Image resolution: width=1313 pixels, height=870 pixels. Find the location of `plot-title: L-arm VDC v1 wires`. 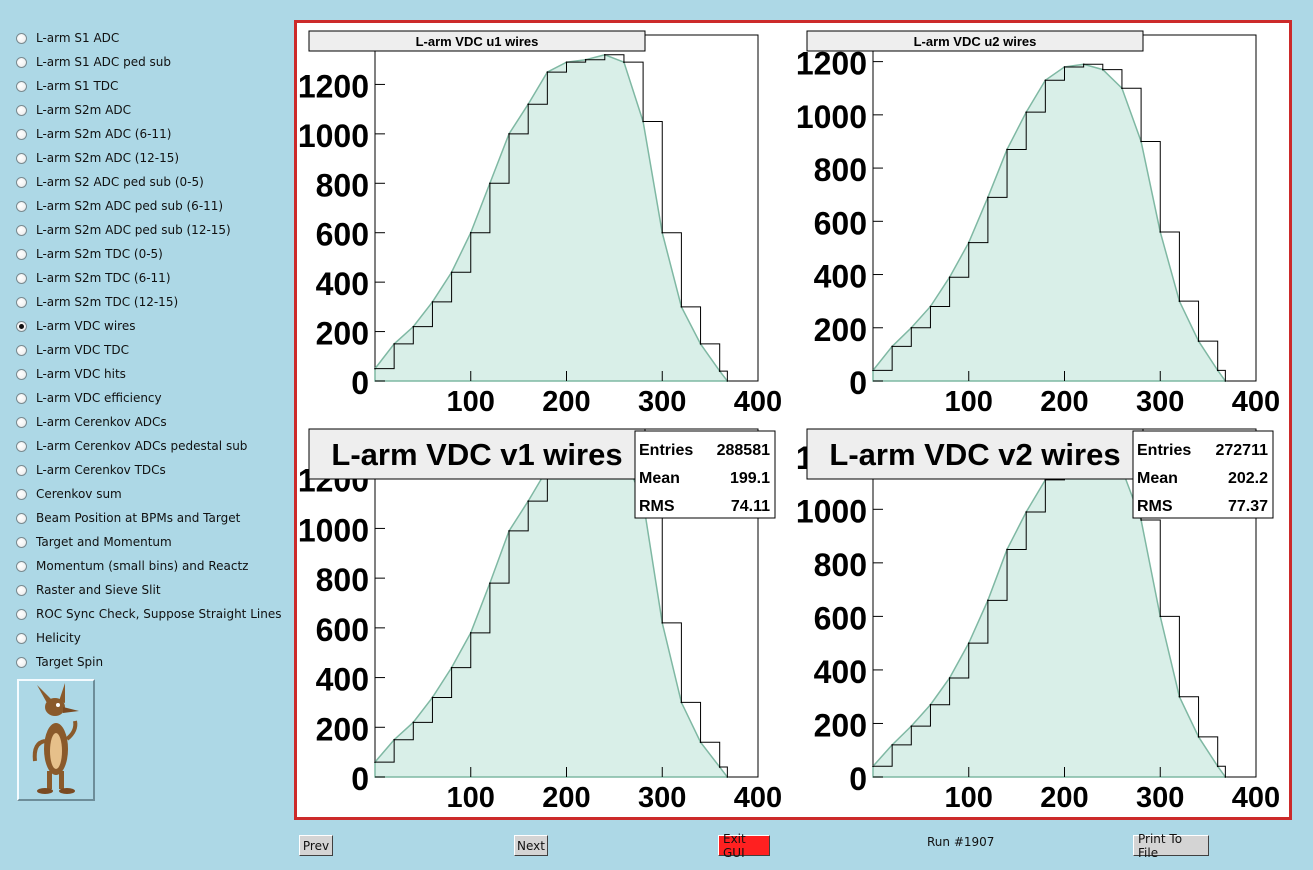

plot-title: L-arm VDC v1 wires is located at coordinates (476, 454).